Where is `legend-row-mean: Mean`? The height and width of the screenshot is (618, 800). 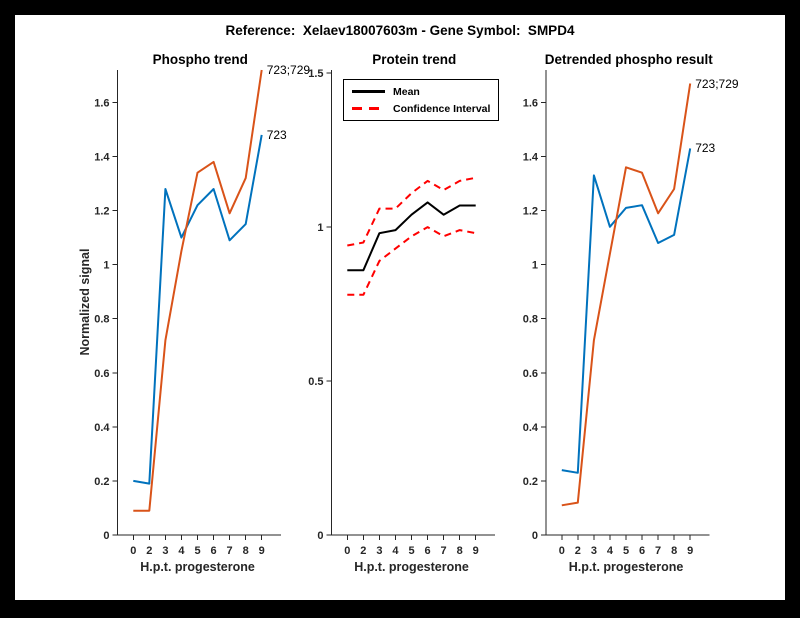
legend-row-mean: Mean is located at coordinates (421, 91).